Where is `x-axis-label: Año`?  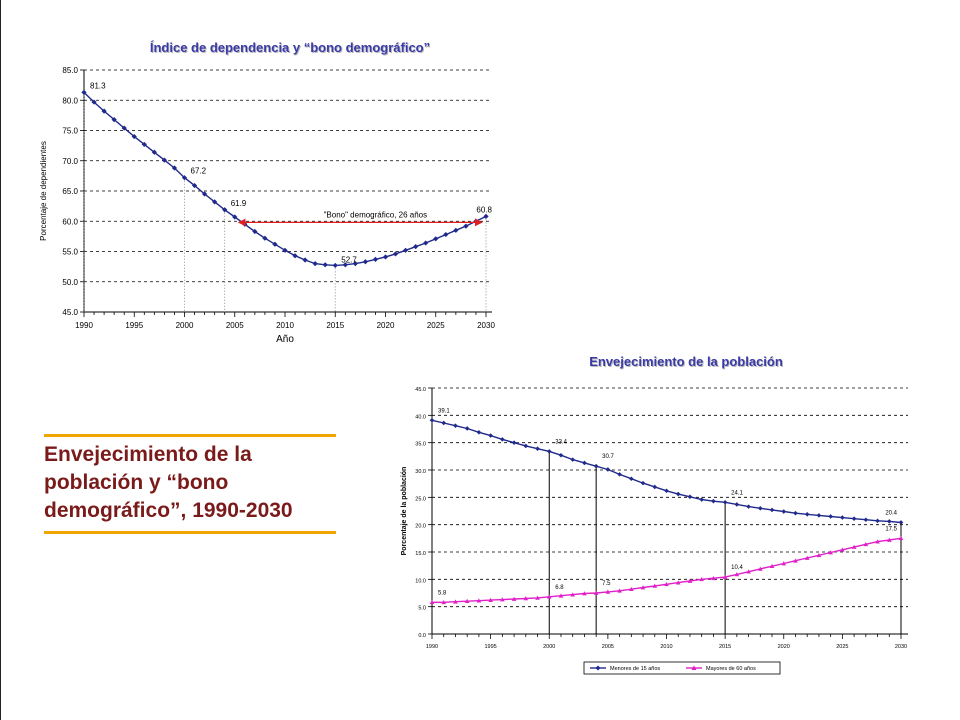 x-axis-label: Año is located at coordinates (285, 339).